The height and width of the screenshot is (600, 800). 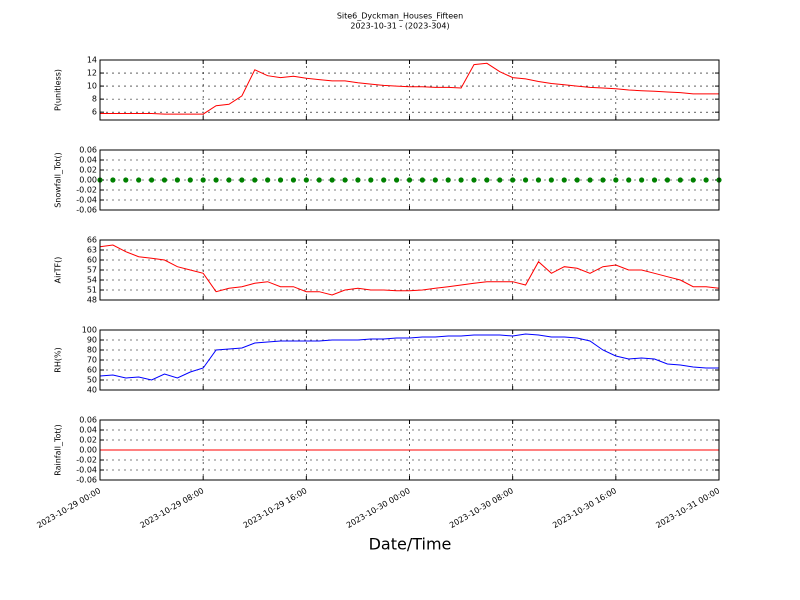 What do you see at coordinates (92, 270) in the screenshot?
I see `y-tick-label: 57` at bounding box center [92, 270].